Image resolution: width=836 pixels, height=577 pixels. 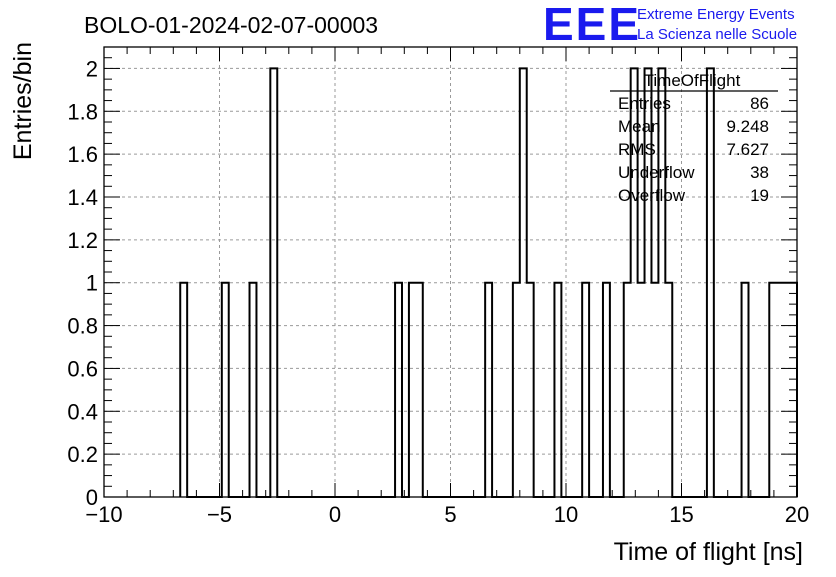 I want to click on y-tick-label: 0.8, so click(x=82, y=326).